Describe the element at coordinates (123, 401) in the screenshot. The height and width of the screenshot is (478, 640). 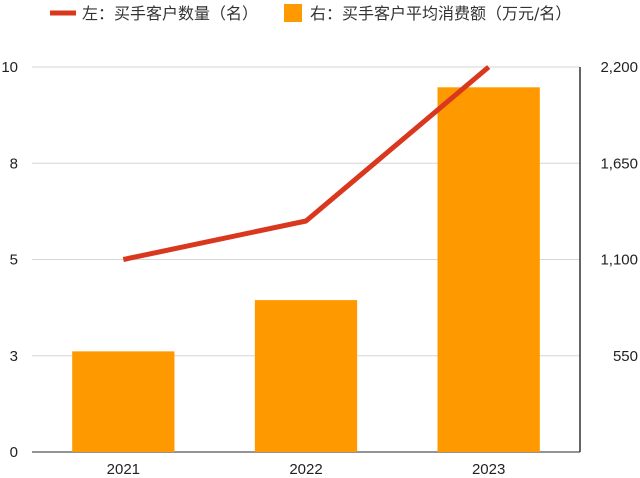
I see `bar-2021` at that location.